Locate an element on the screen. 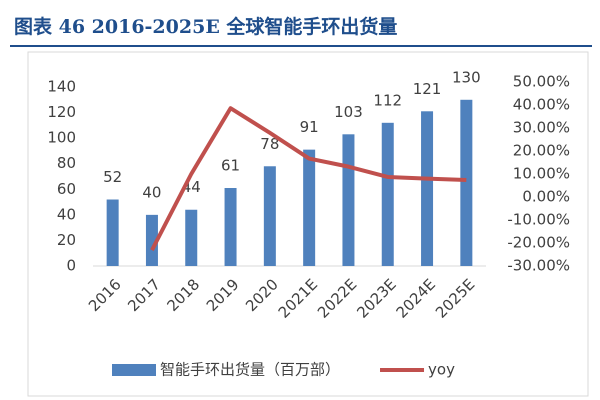 The width and height of the screenshot is (600, 400). legend-label: 智能手环出货量（百万部） is located at coordinates (250, 370).